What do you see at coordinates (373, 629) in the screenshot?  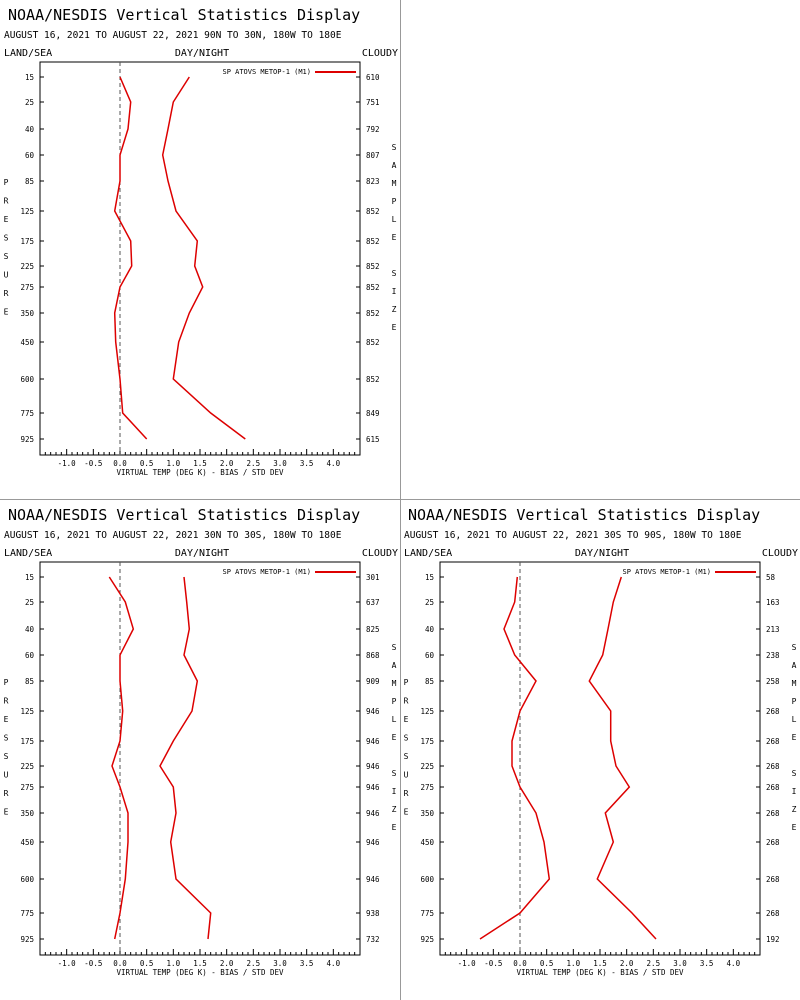 I see `sample-size-label: 825` at bounding box center [373, 629].